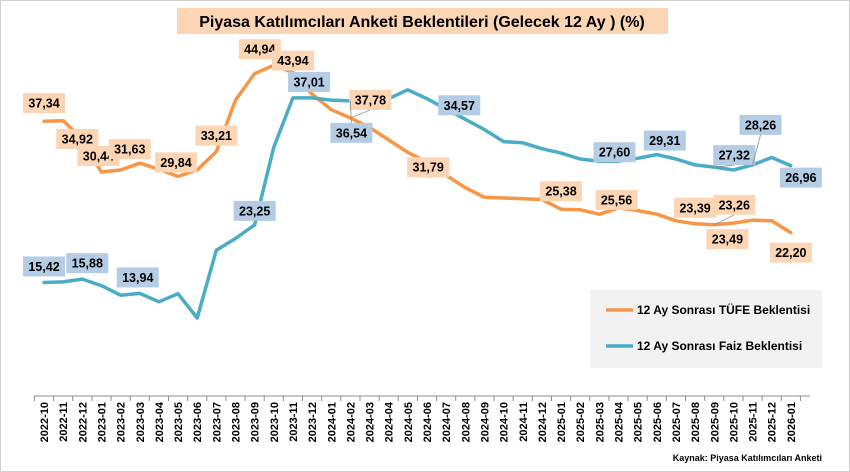 This screenshot has width=850, height=472. I want to click on x-tick-label: 2023-11, so click(294, 422).